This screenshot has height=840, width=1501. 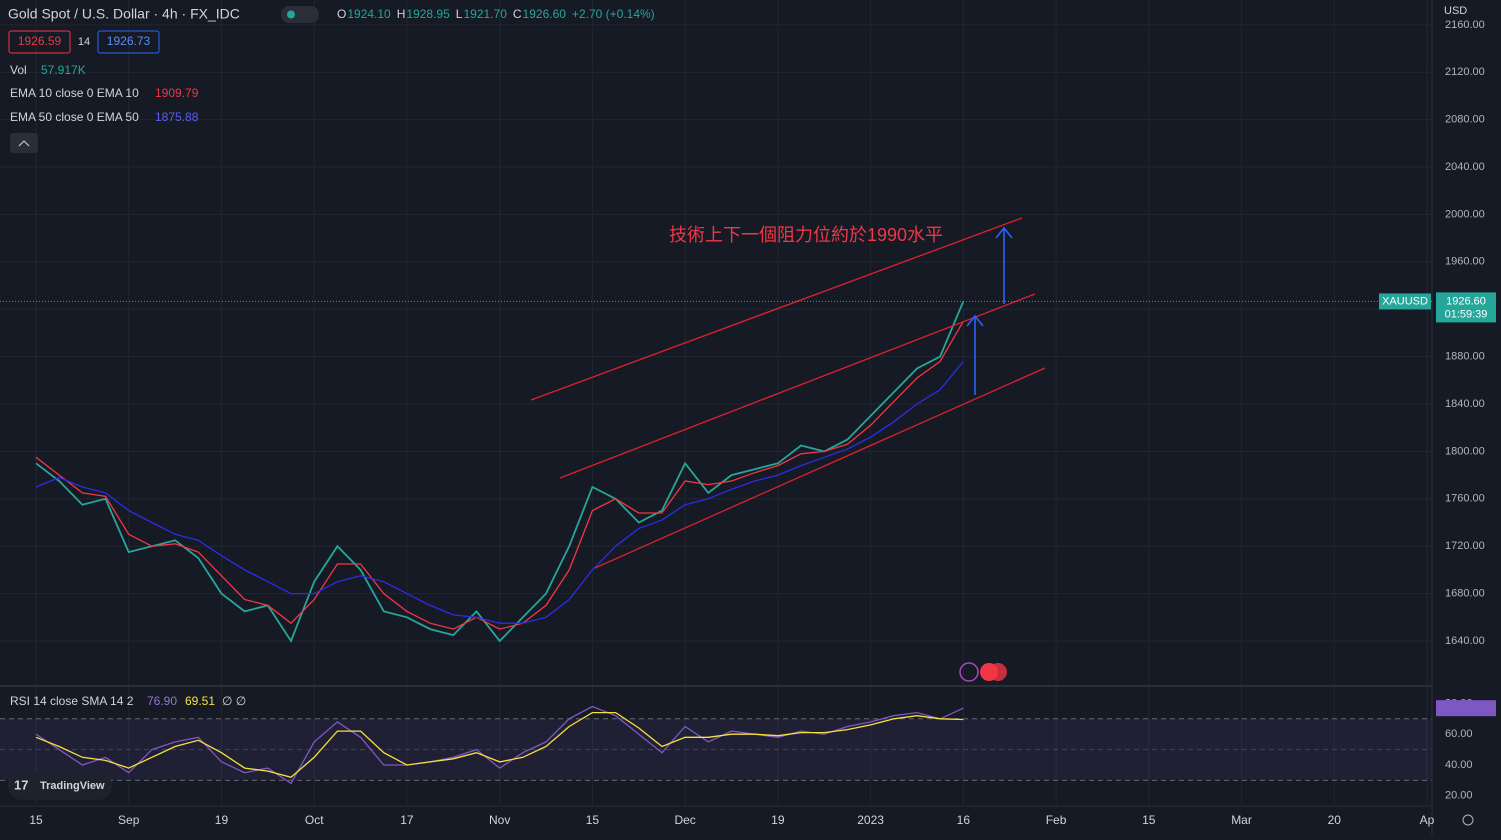 I want to click on symbol-tag-label: XAUUSD, so click(x=1405, y=301).